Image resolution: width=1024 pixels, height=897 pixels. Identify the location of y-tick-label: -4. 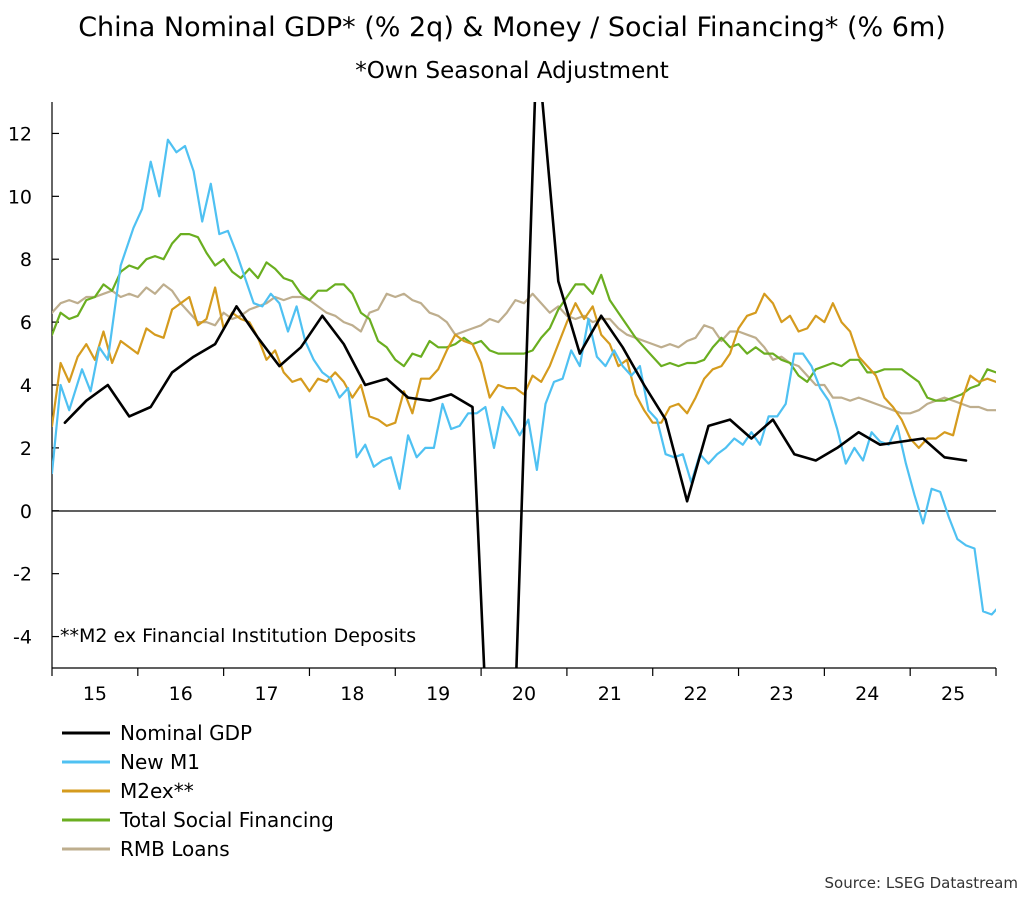
(22, 638).